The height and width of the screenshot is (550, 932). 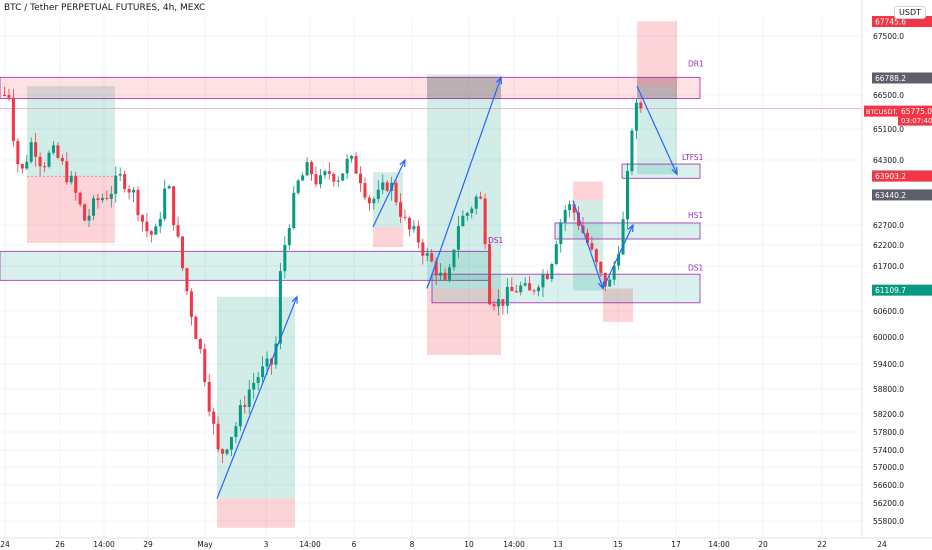 I want to click on time-tick-label: 10, so click(x=469, y=544).